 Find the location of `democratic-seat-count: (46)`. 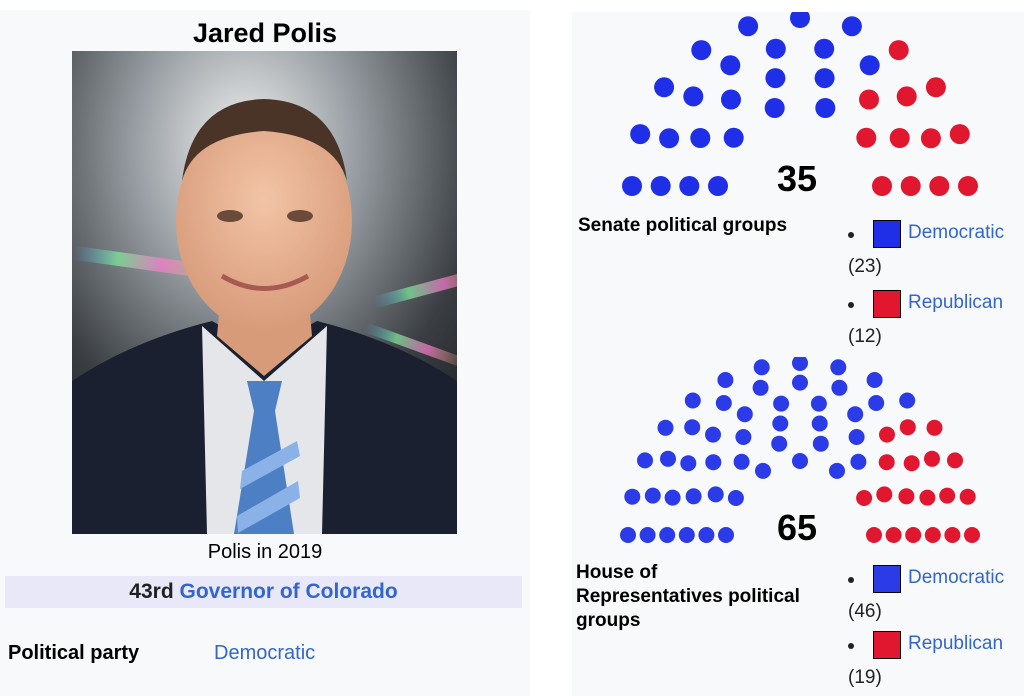

democratic-seat-count: (46) is located at coordinates (865, 611).